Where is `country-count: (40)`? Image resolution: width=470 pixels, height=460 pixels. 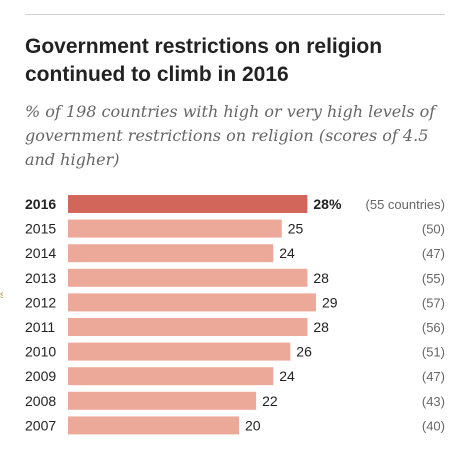 country-count: (40) is located at coordinates (433, 425).